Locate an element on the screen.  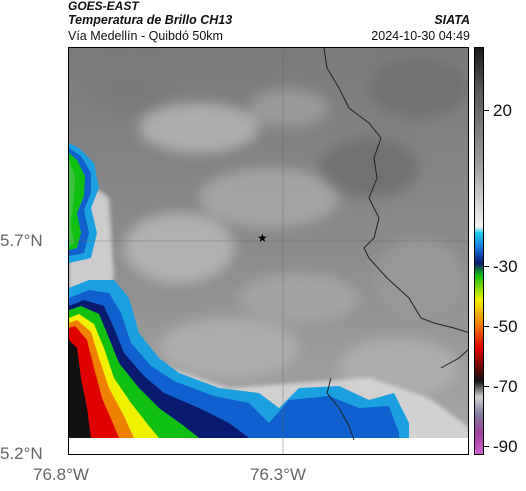
agency-label: SIATA is located at coordinates (452, 20).